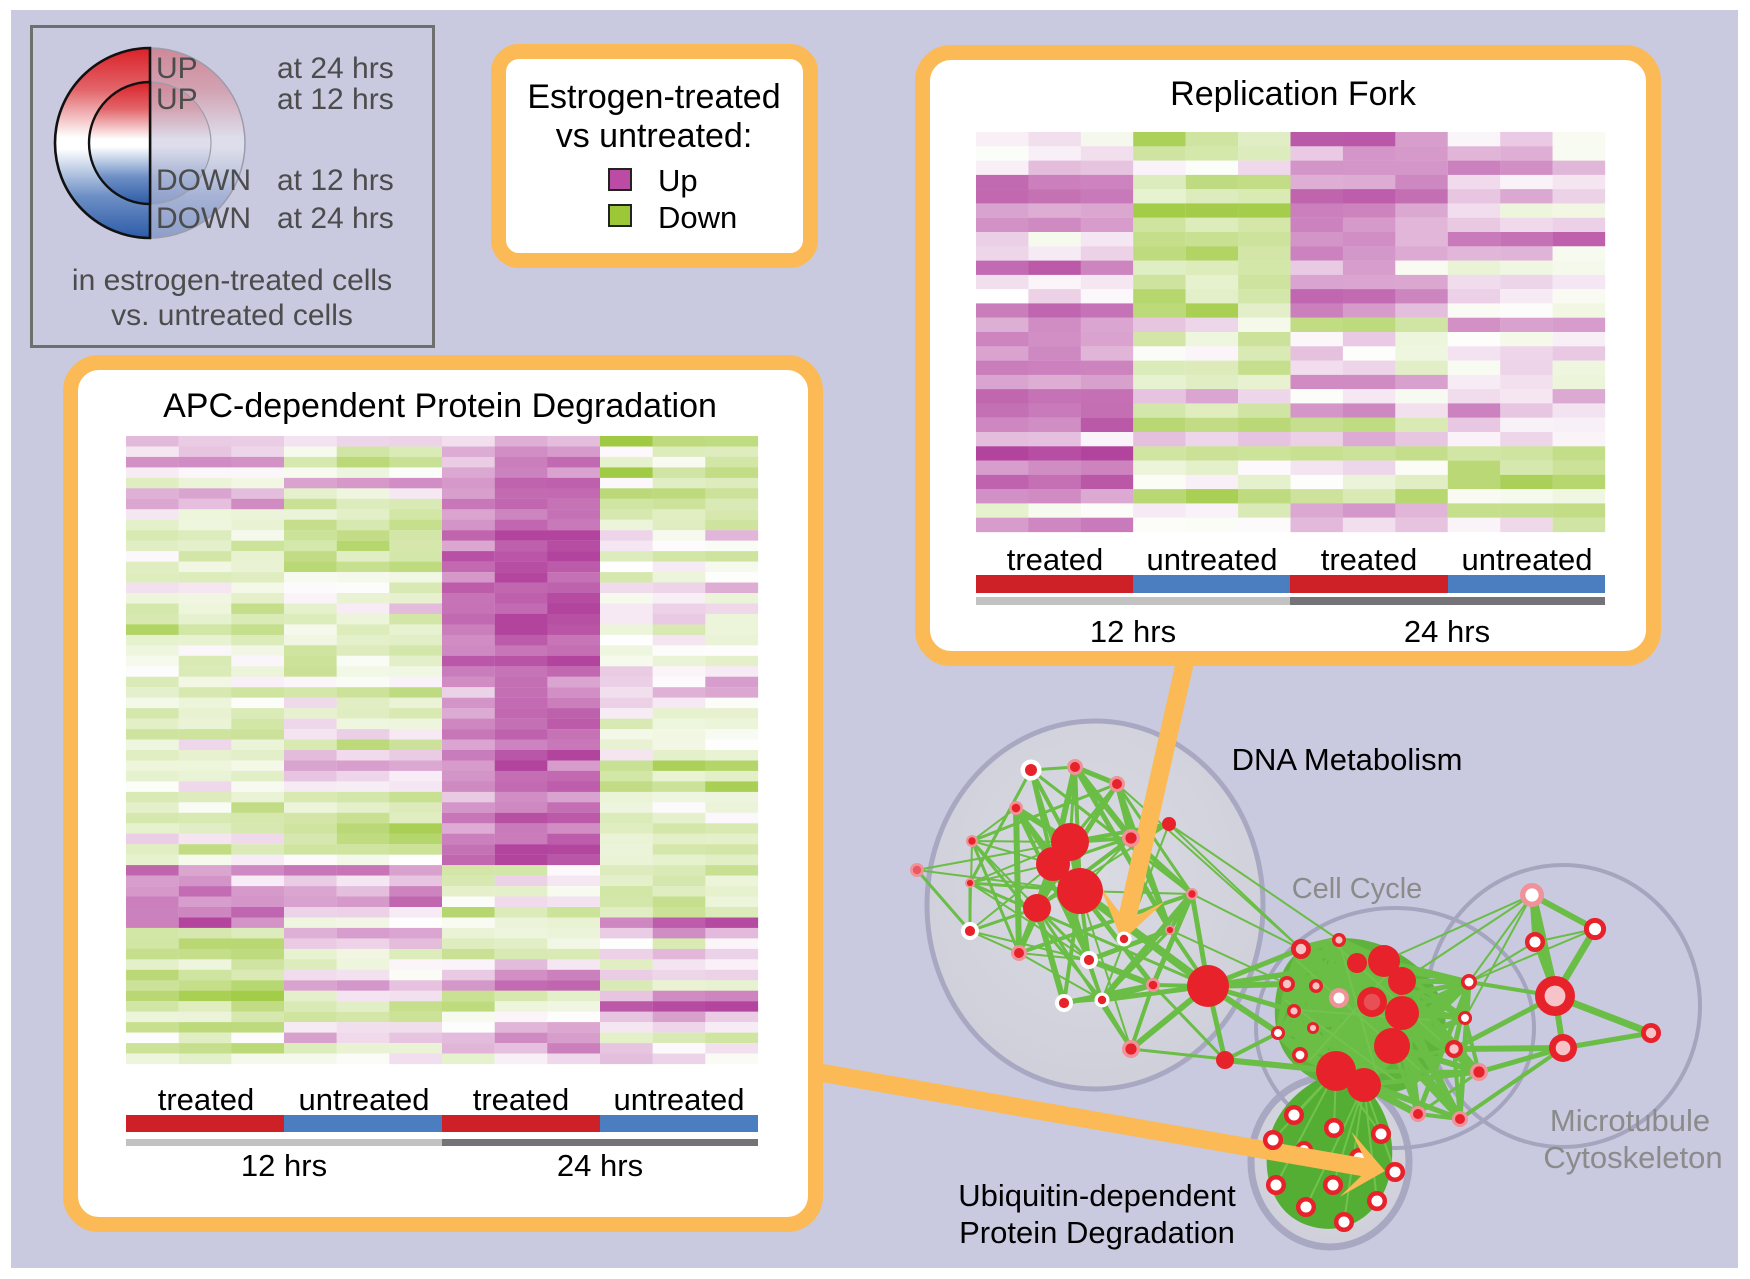 This screenshot has width=1750, height=1279. I want to click on svg-text: Cytoskeleton, so click(1632, 1157).